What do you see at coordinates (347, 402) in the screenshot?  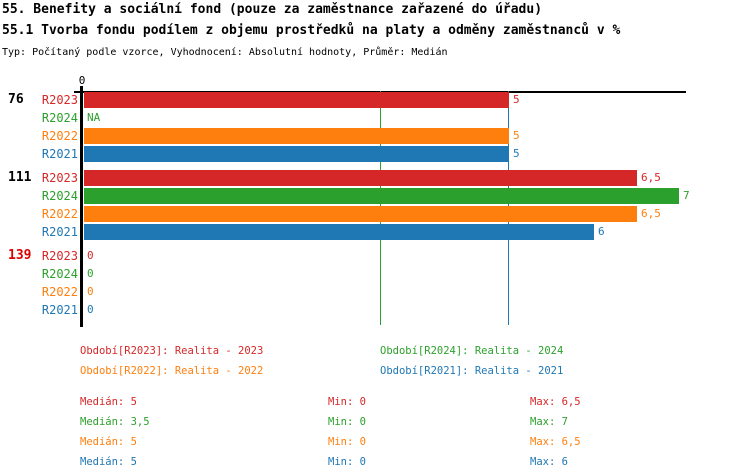 I see `stat-min-r2023: Min: 0` at bounding box center [347, 402].